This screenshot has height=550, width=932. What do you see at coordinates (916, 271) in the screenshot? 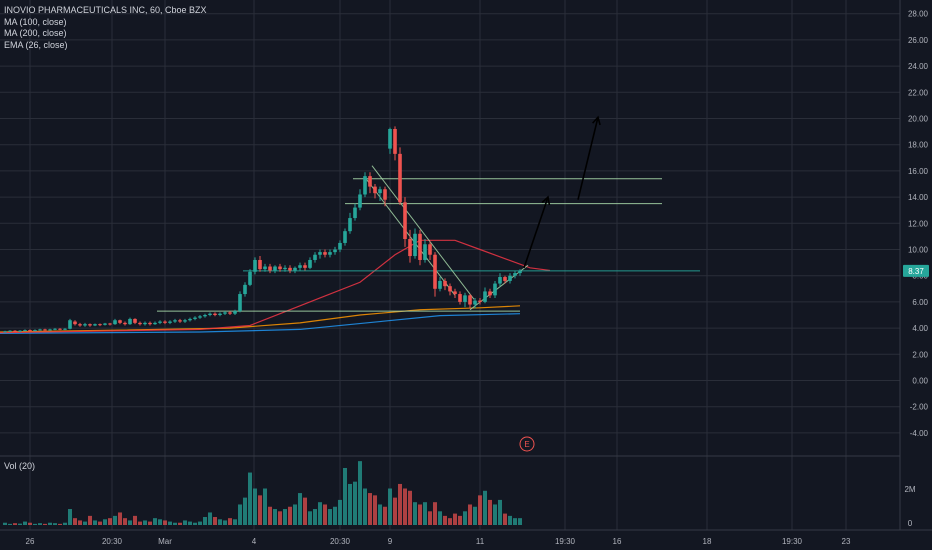
I see `last-price-label: 8.37` at bounding box center [916, 271].